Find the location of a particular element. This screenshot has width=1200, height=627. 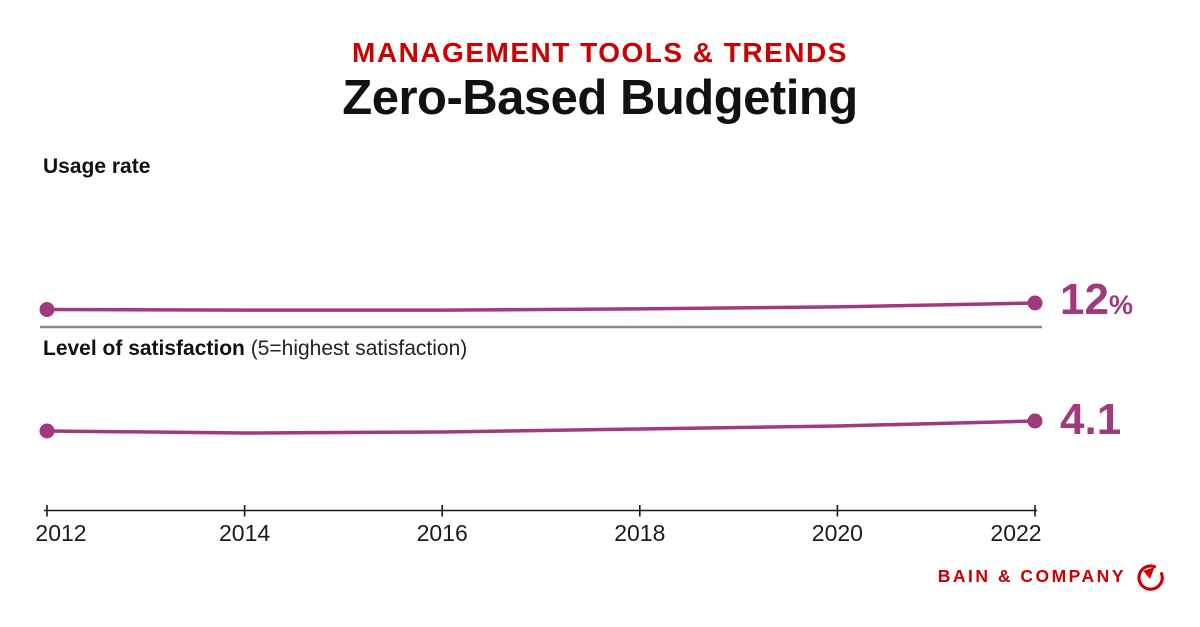

satisfaction-label-bold: Level of satisfaction is located at coordinates (144, 348).